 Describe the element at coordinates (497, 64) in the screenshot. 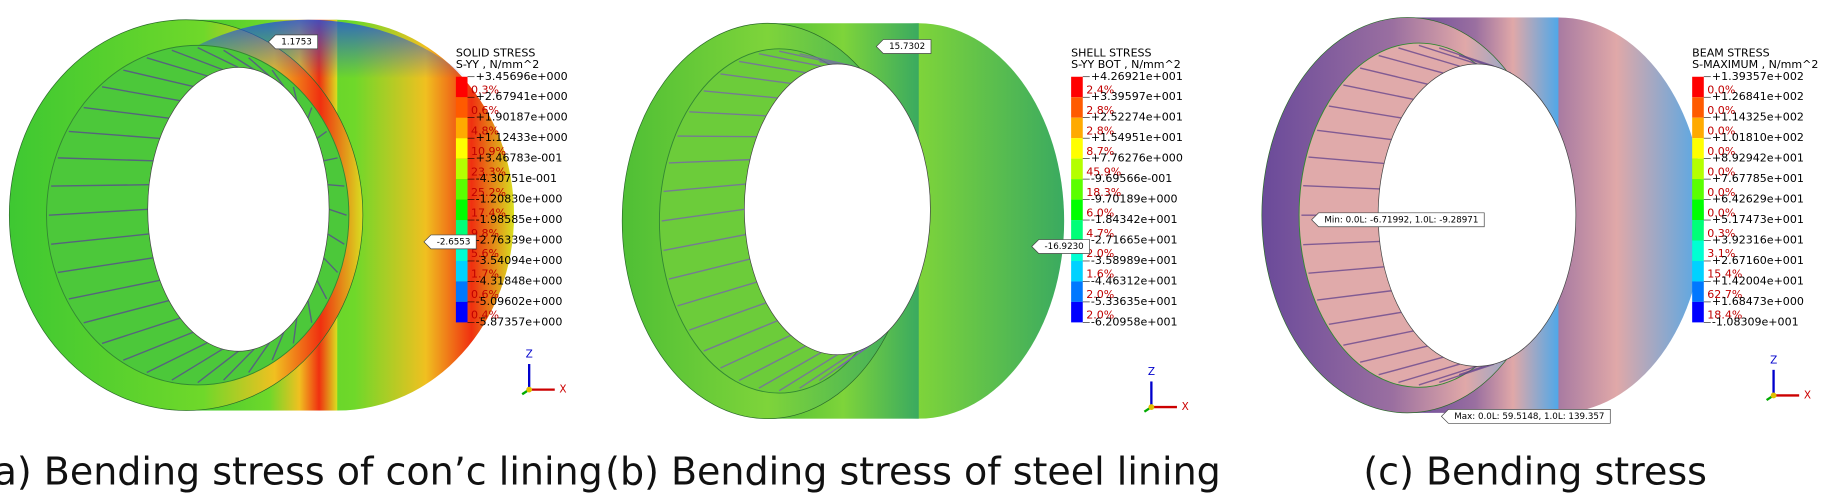

I see `legend-component: S-YY , N/mm^2` at that location.